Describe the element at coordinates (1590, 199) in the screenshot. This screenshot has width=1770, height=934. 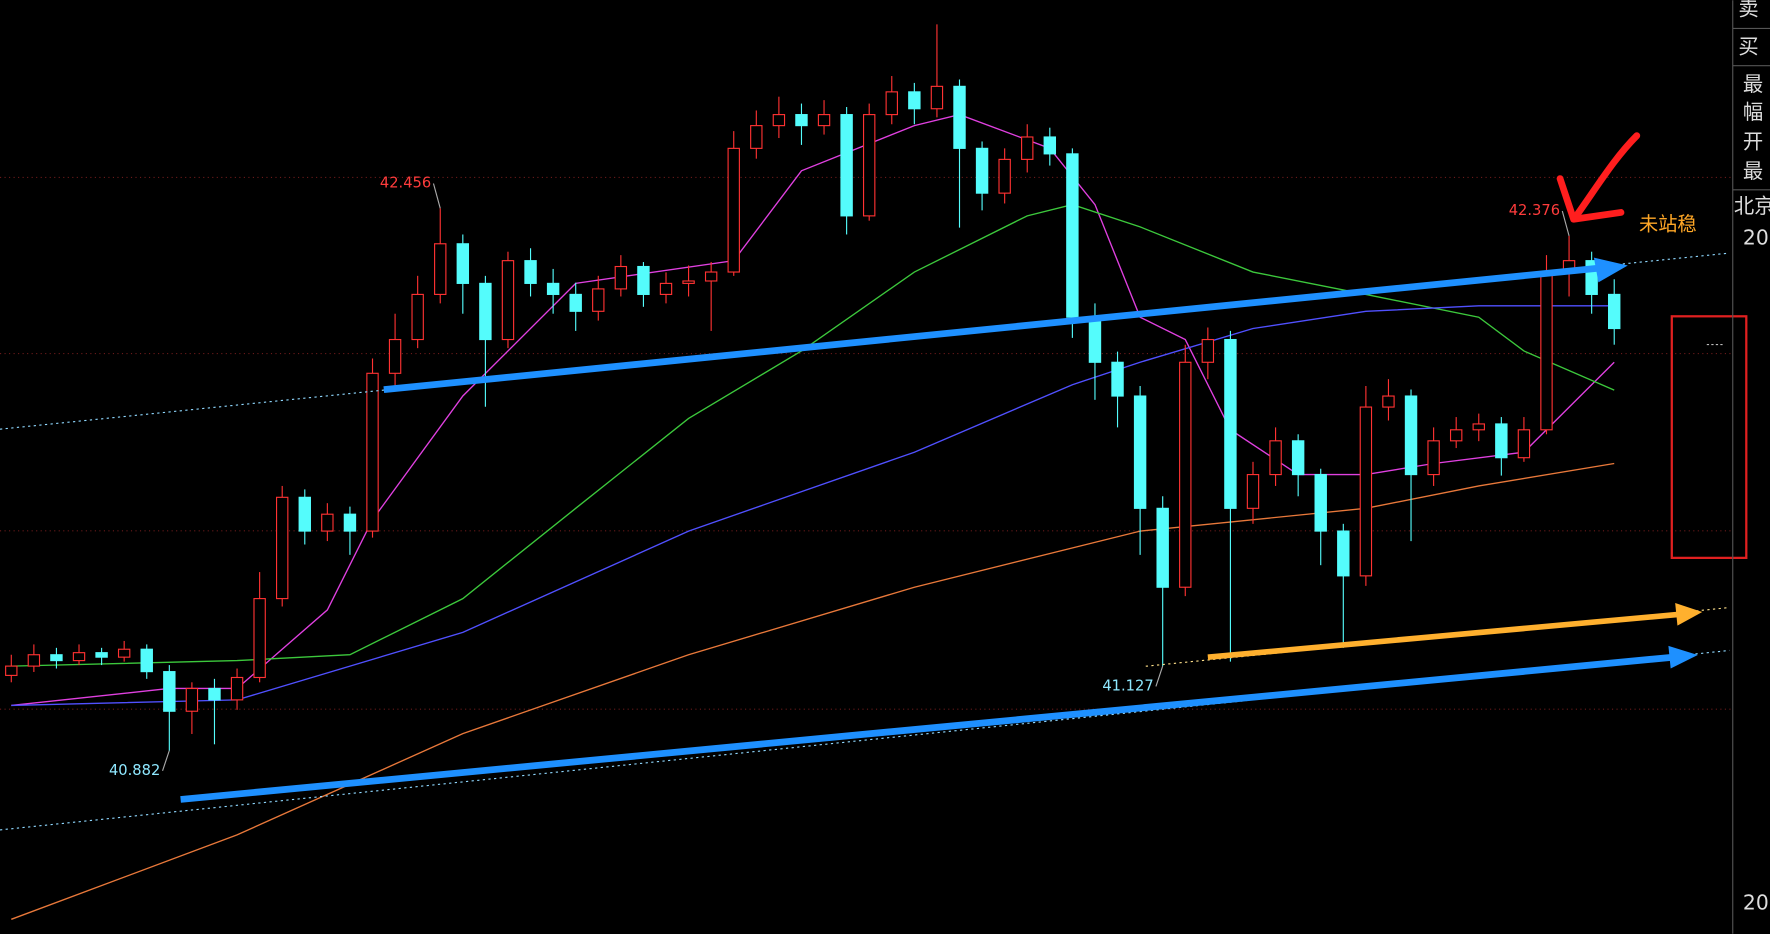
I see `hand-arrow-head` at that location.